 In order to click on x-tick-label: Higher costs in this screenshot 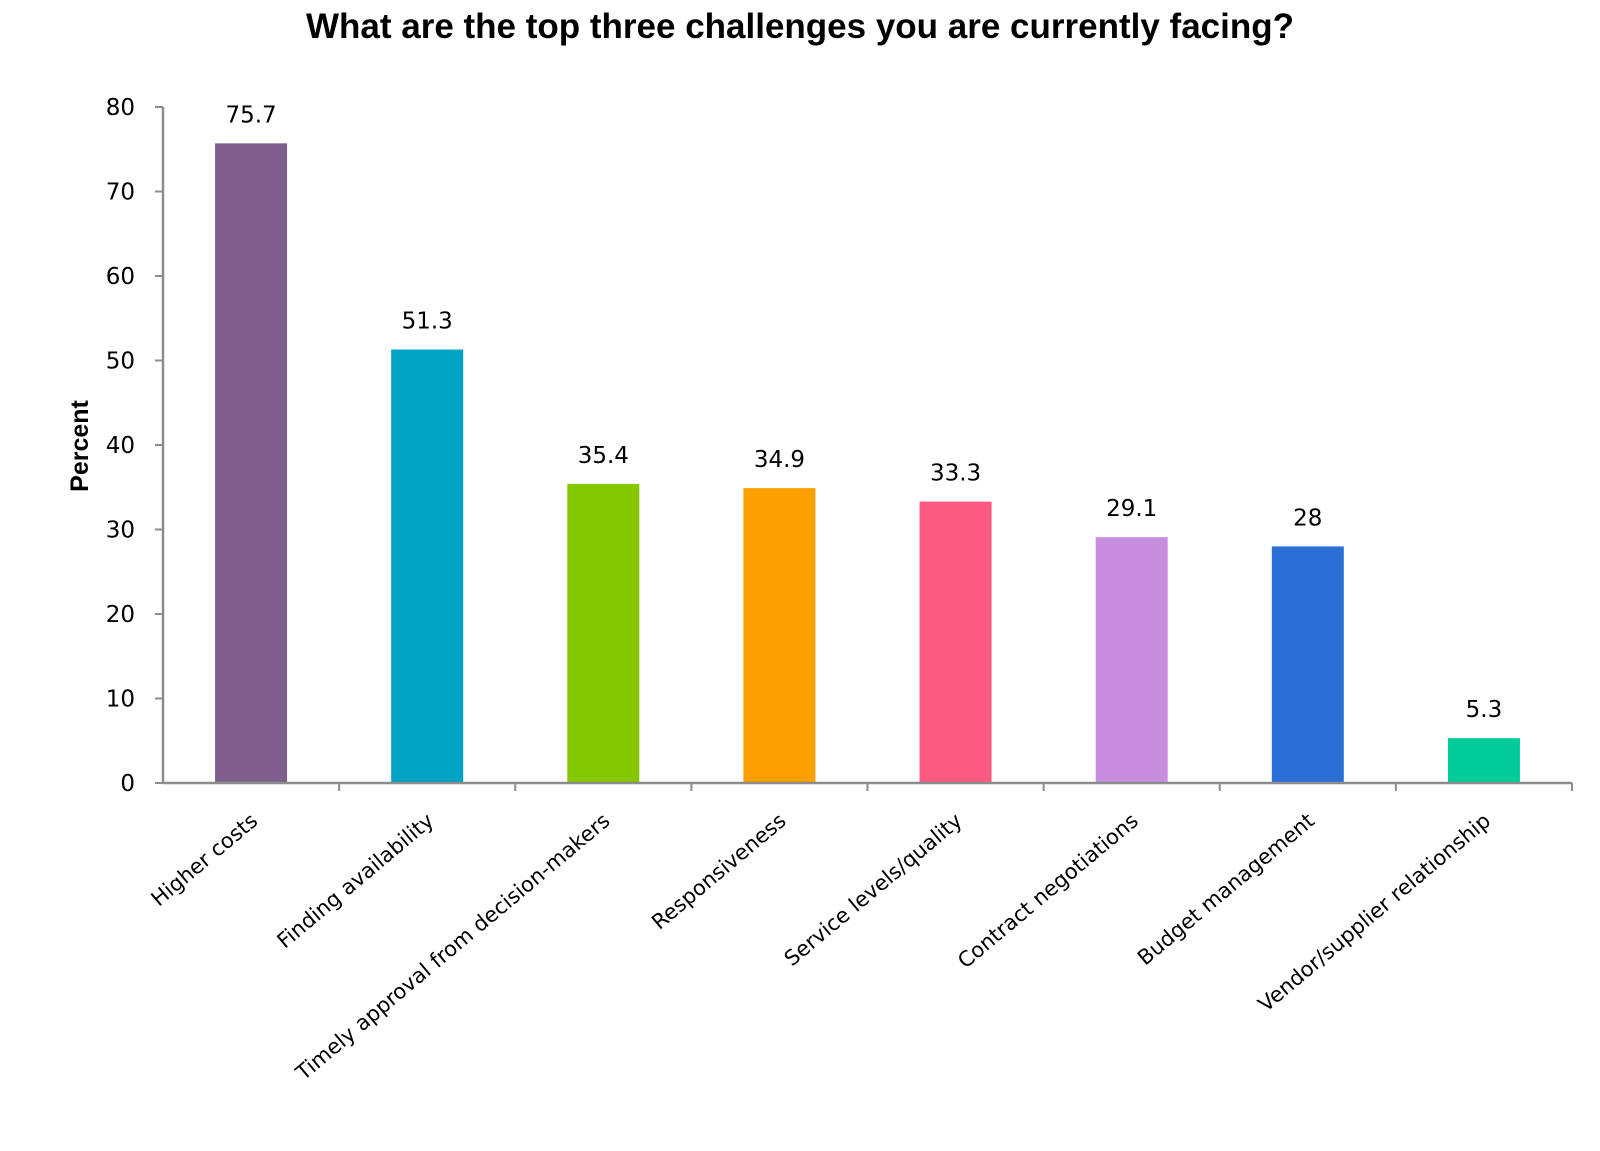, I will do `click(204, 859)`.